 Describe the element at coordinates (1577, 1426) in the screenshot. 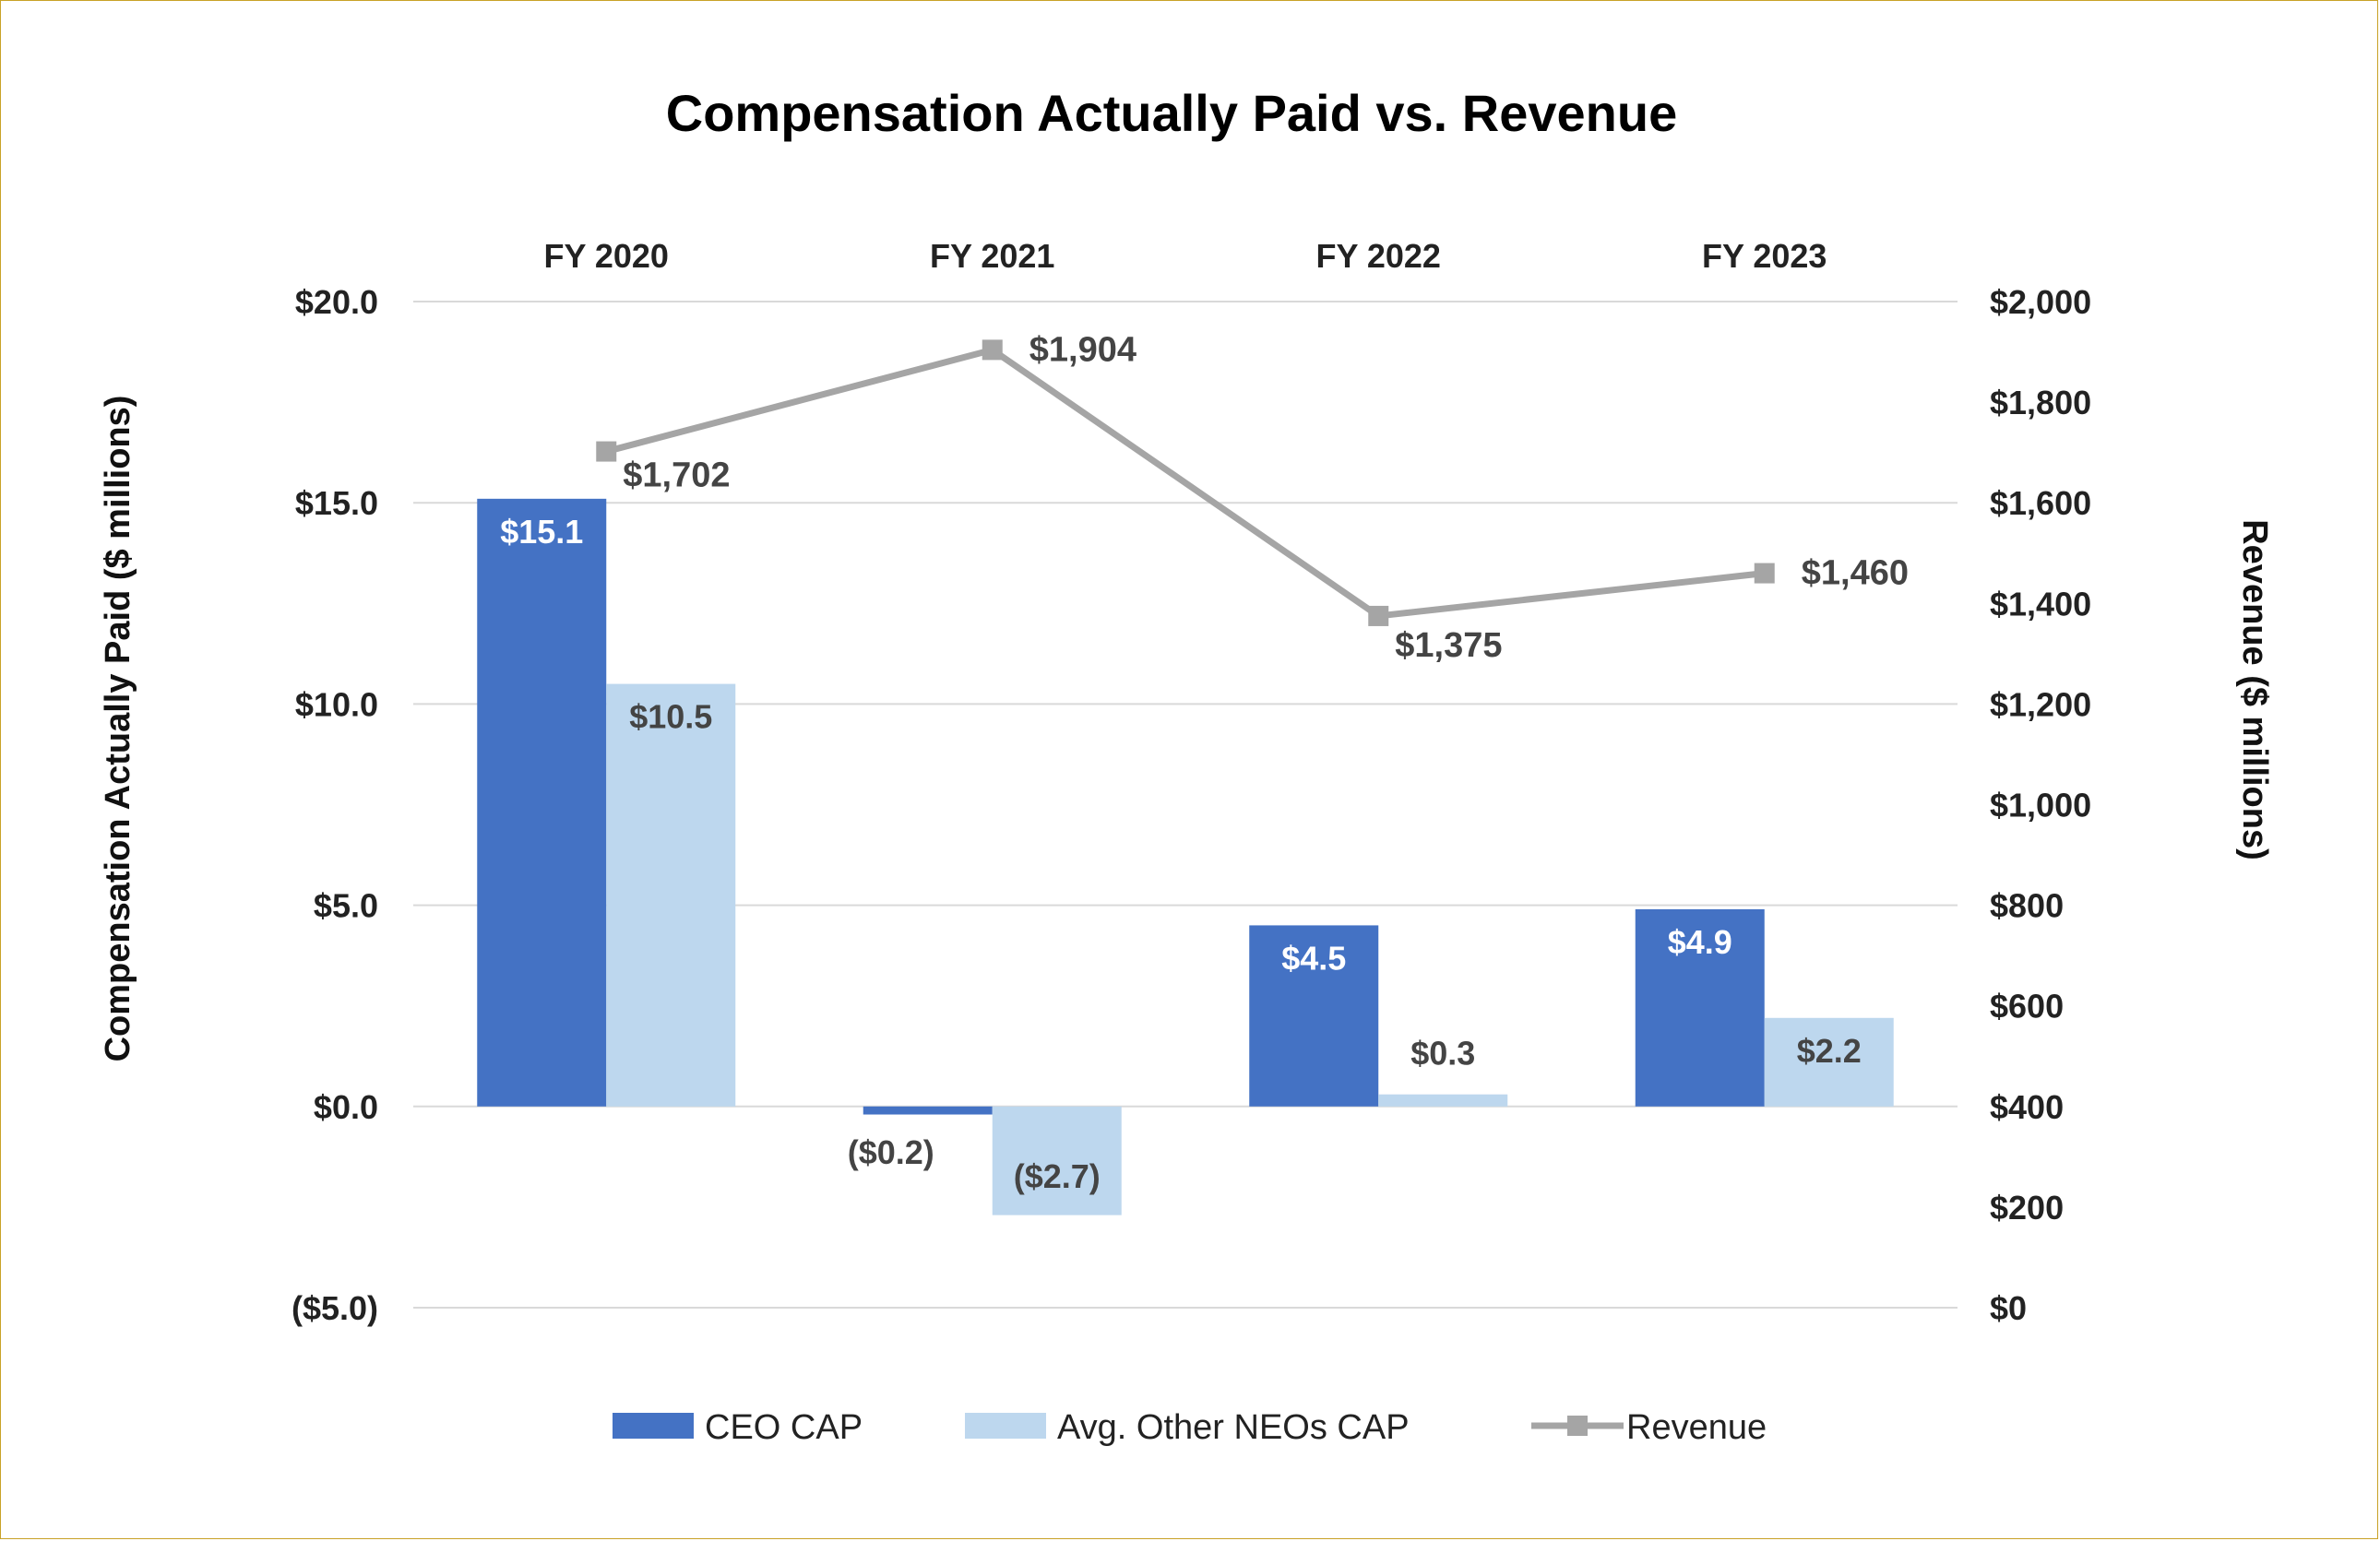

I see `legend-marker` at that location.